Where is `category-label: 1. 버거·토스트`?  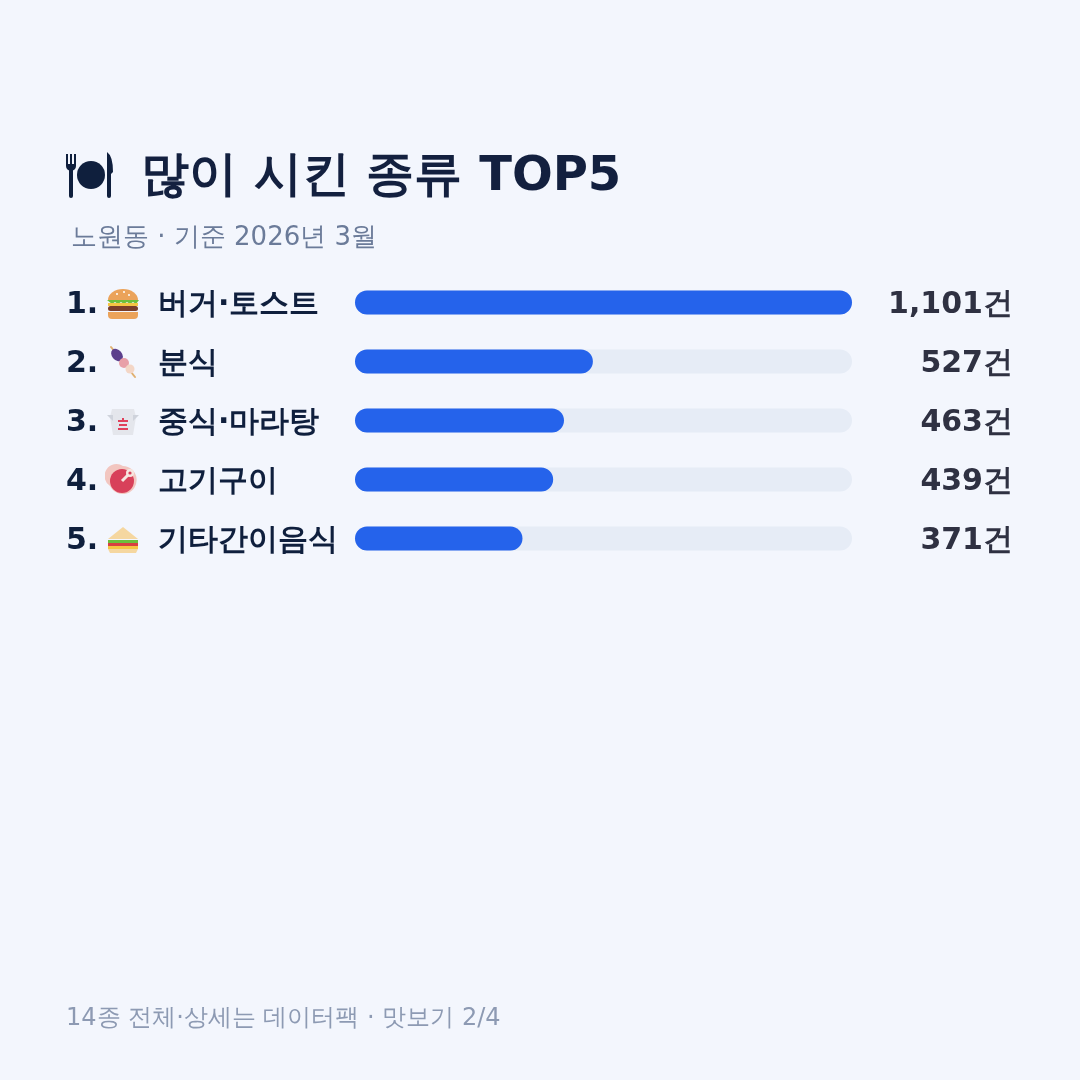
category-label: 1. 버거·토스트 is located at coordinates (193, 302).